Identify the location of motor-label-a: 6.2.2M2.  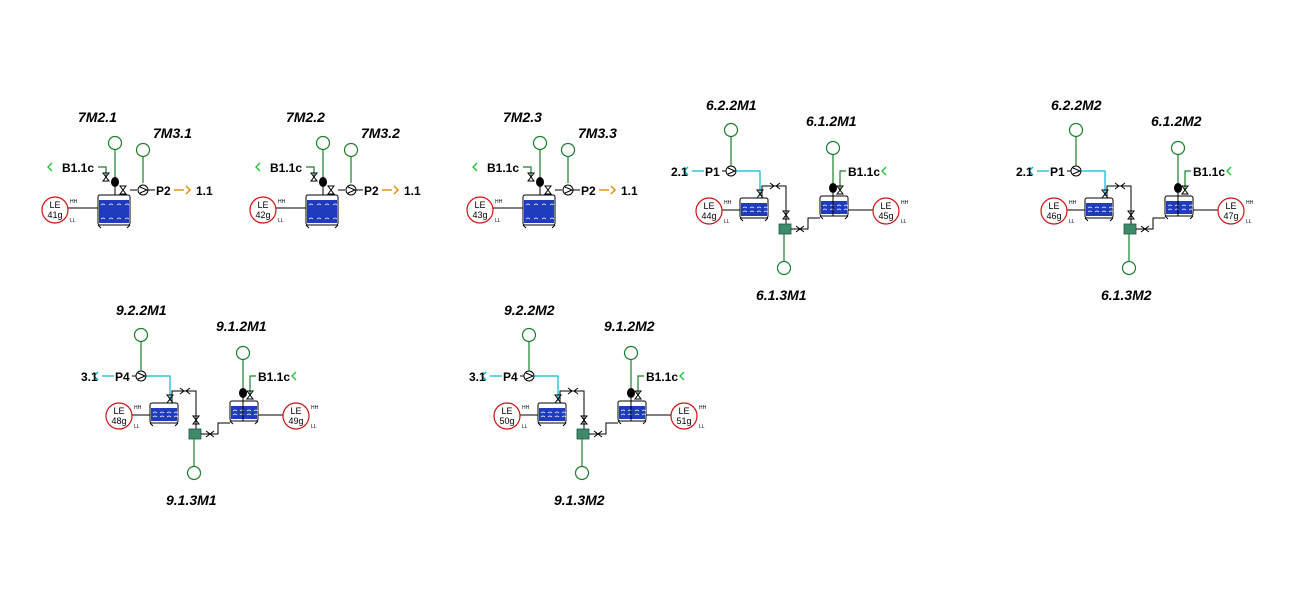
(1076, 105).